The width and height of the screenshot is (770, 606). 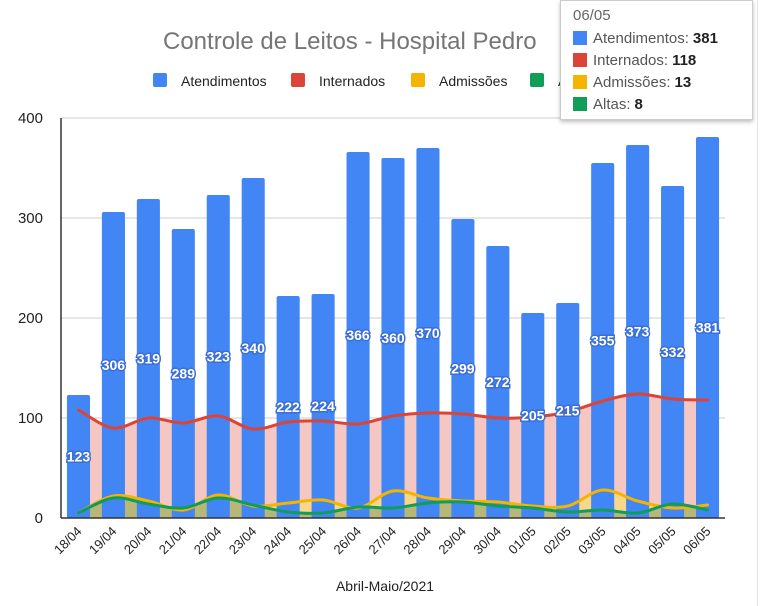 I want to click on data-label: 215, so click(x=568, y=411).